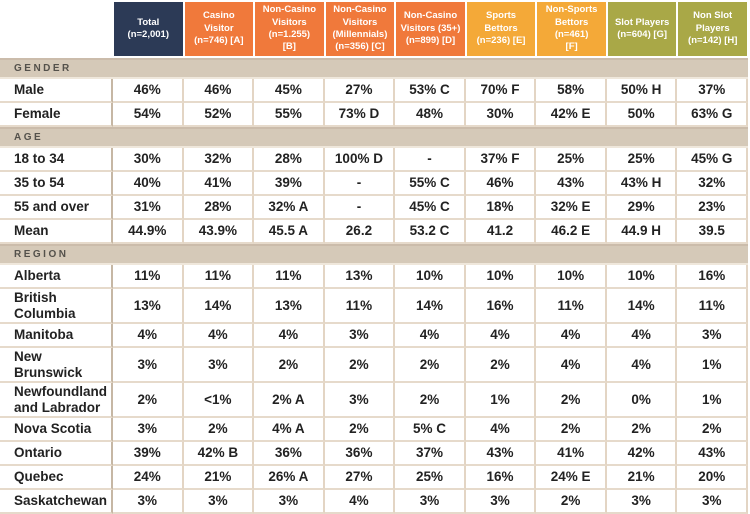 The image size is (750, 514). What do you see at coordinates (501, 478) in the screenshot?
I see `cell-quebec-sports-bettors-e: 16%` at bounding box center [501, 478].